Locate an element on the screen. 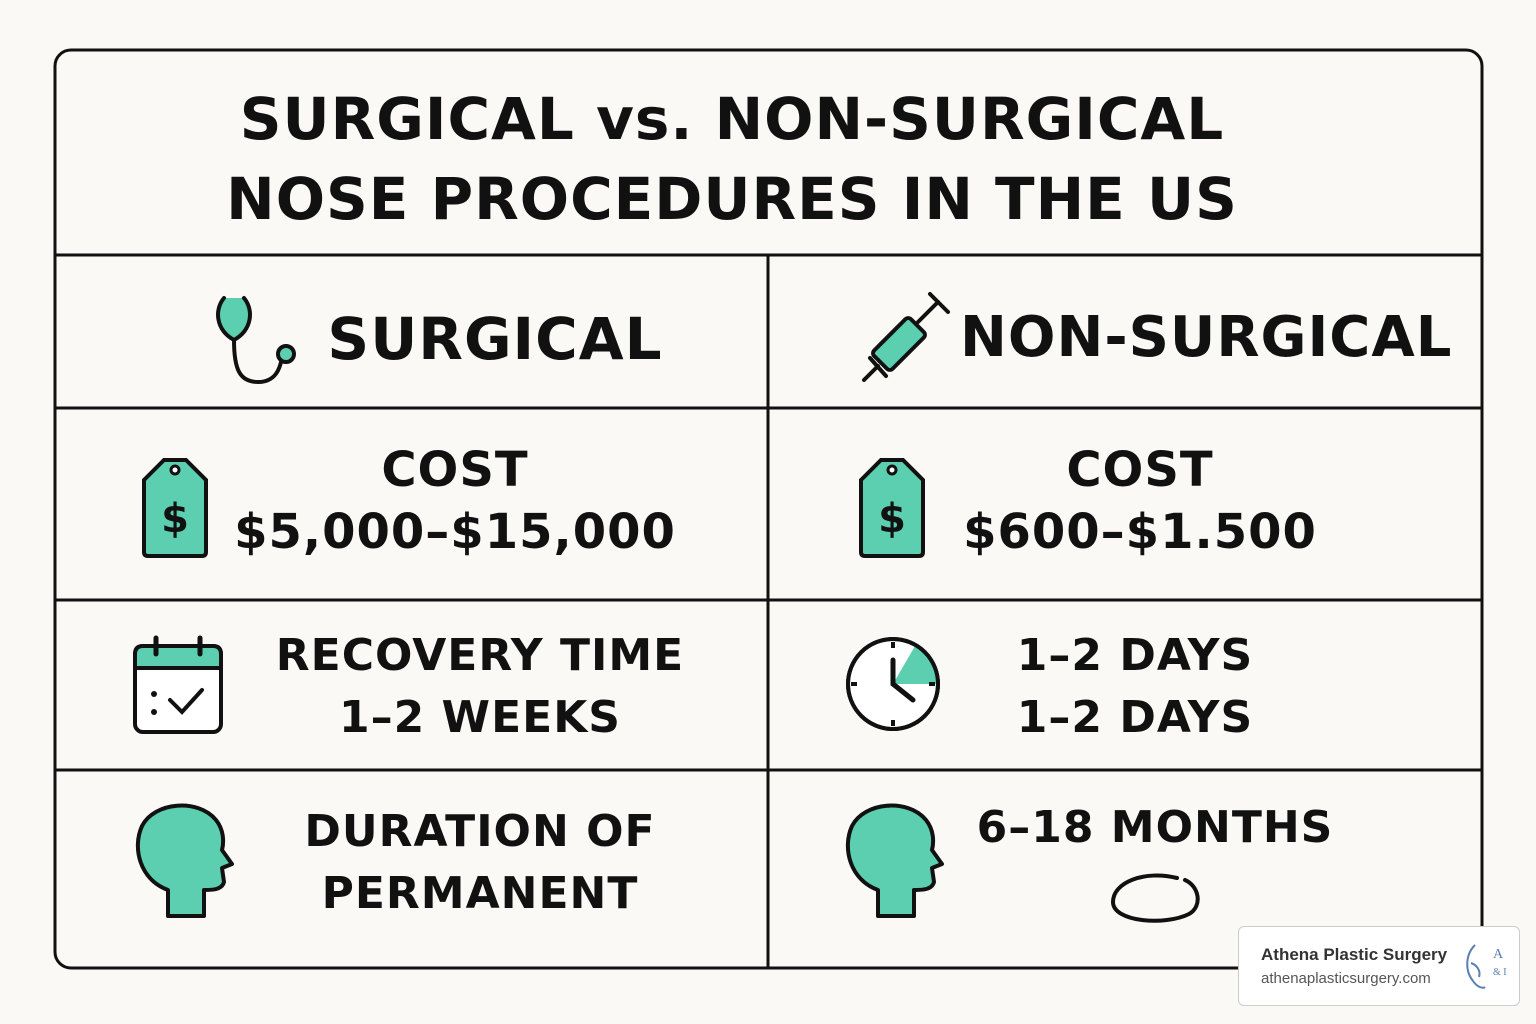 The width and height of the screenshot is (1536, 1024). cell-line: RECOVERY TIME is located at coordinates (480, 655).